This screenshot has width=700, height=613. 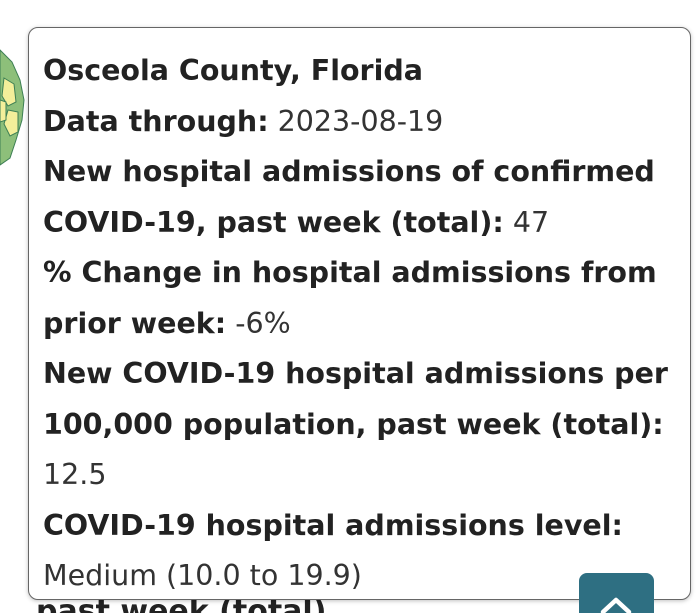 I want to click on change-label-line-2: prior week:, so click(x=135, y=323).